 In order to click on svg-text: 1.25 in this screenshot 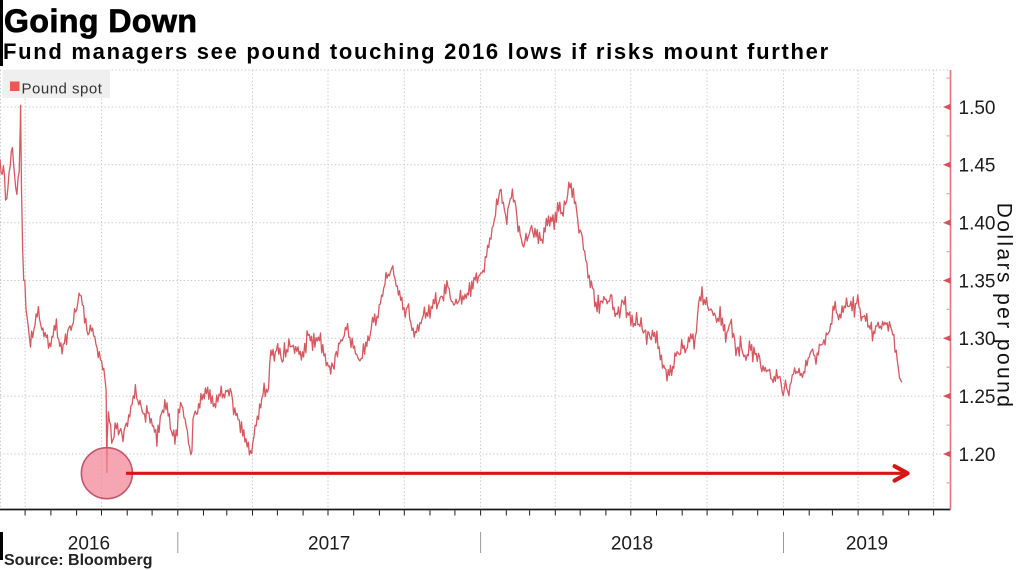, I will do `click(977, 397)`.